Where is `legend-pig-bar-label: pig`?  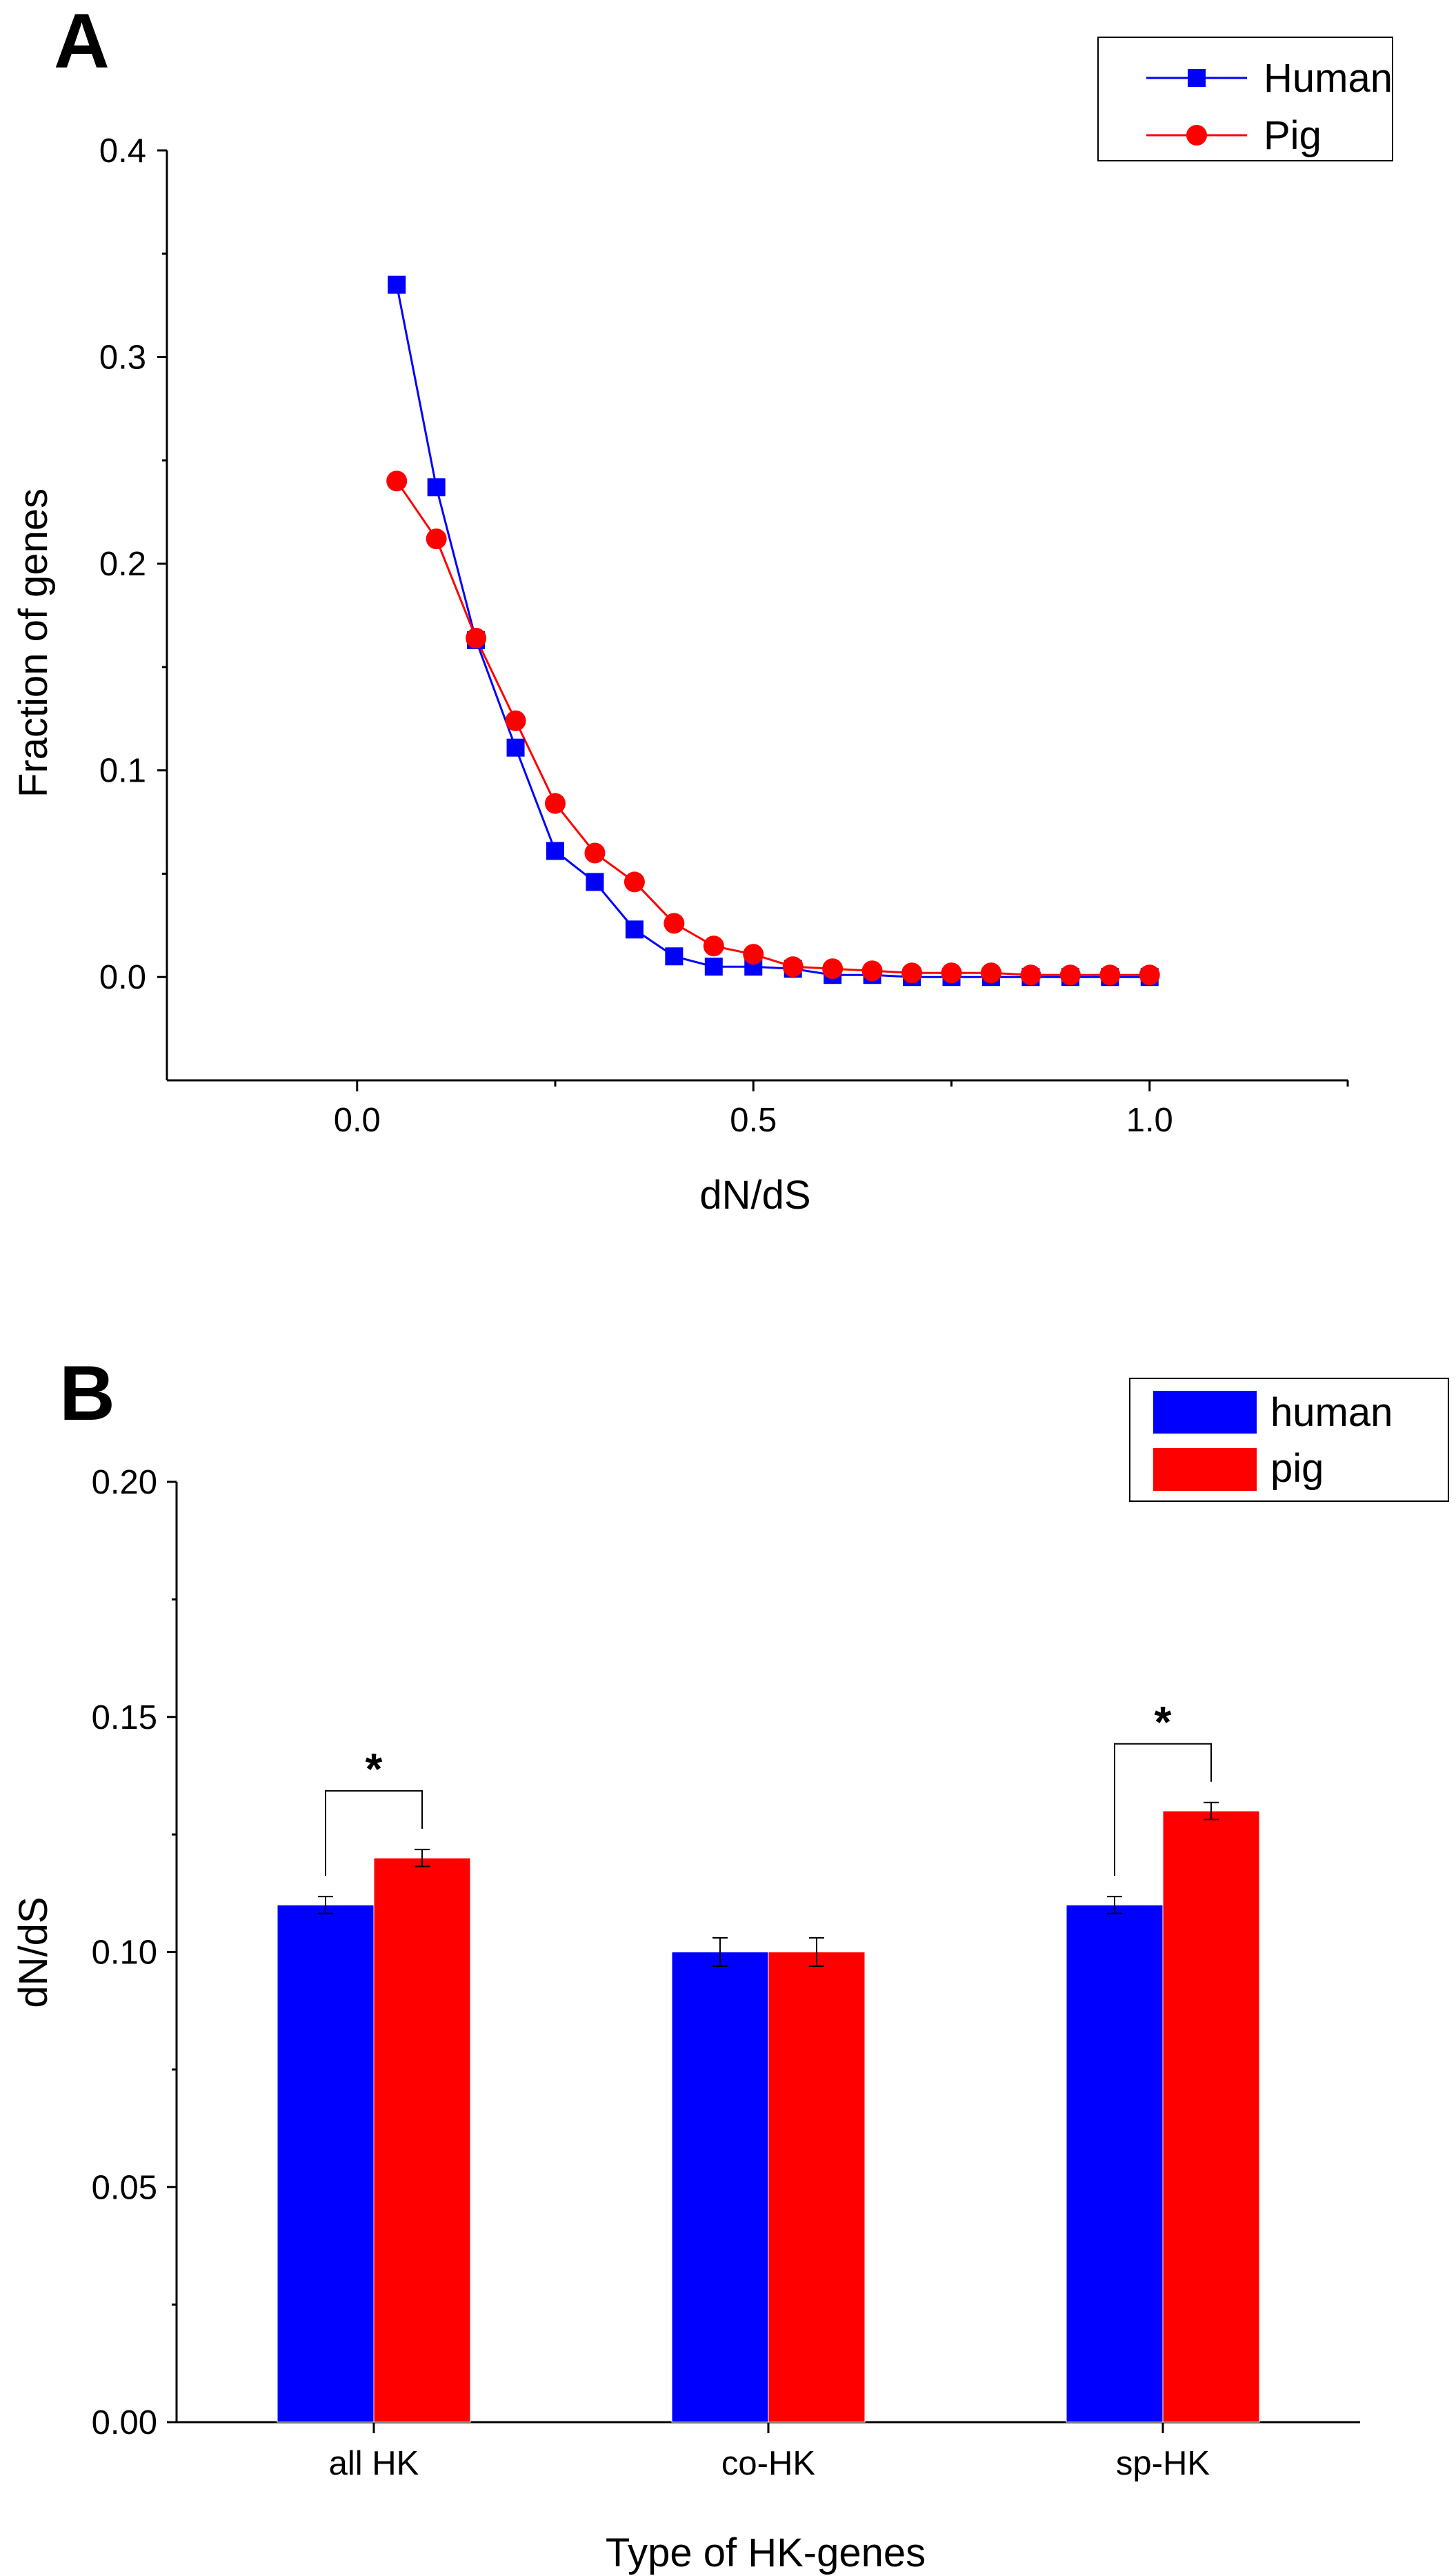 legend-pig-bar-label: pig is located at coordinates (1297, 1468).